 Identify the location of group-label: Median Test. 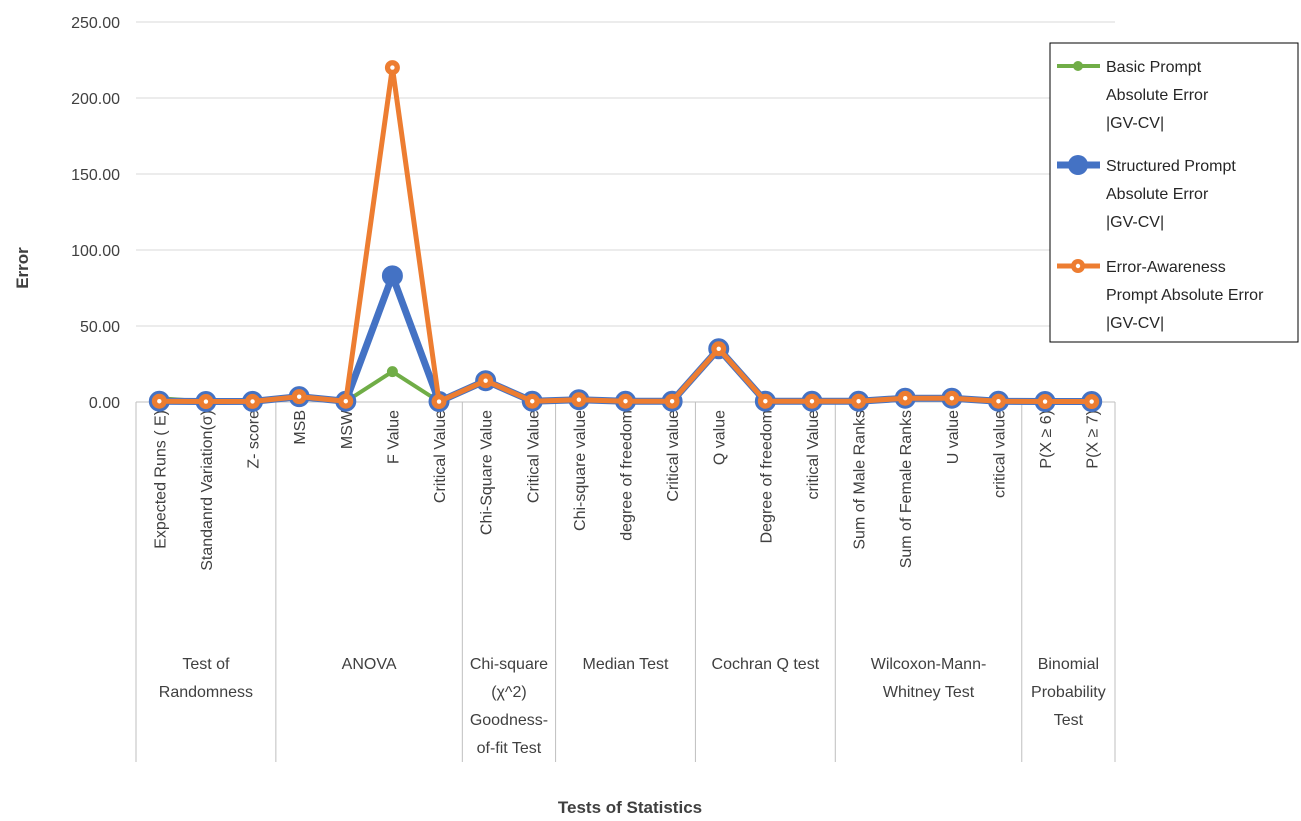
(626, 664).